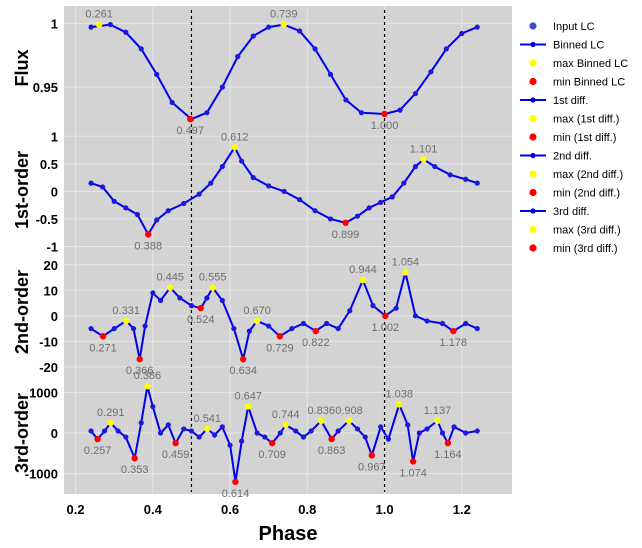  What do you see at coordinates (570, 101) in the screenshot?
I see `legend-label: 1st diff.` at bounding box center [570, 101].